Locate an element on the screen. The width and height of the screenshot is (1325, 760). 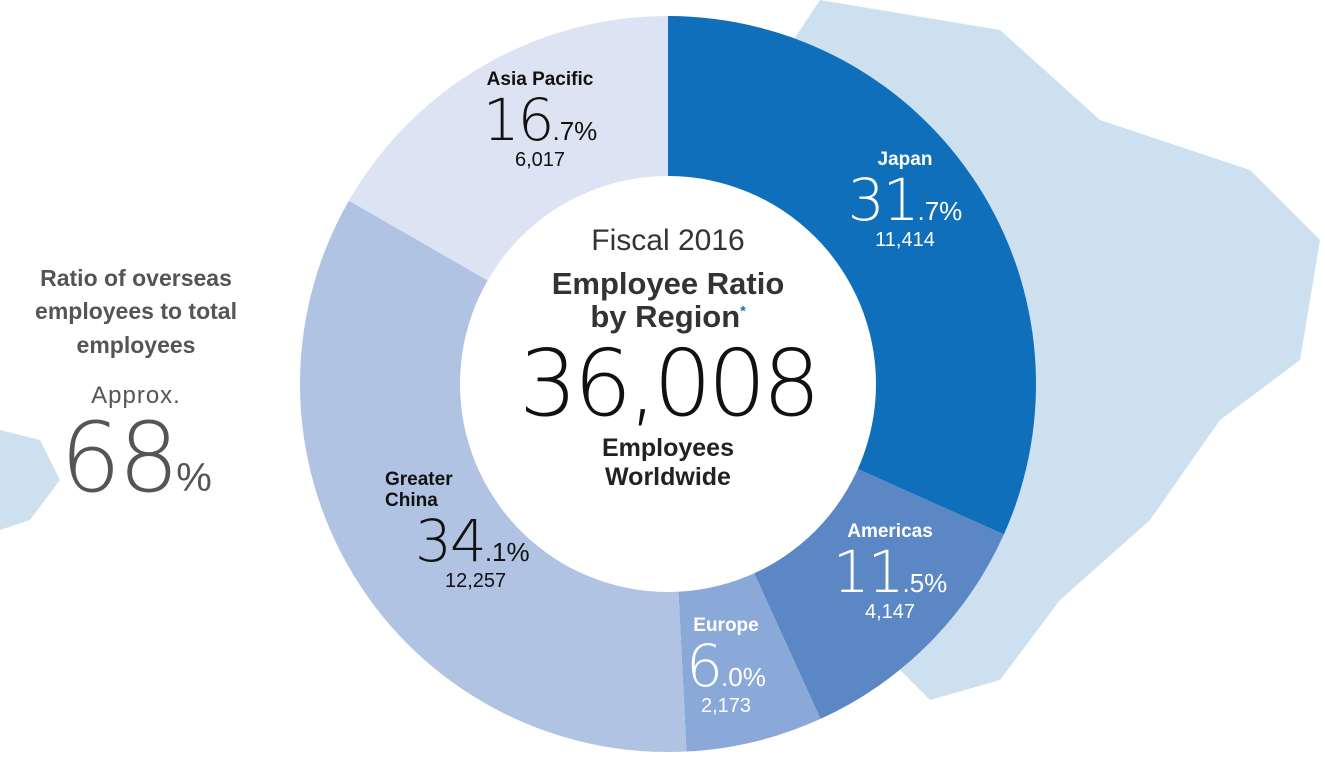
title-wrap: Employee Ratio by Region* is located at coordinates (668, 300).